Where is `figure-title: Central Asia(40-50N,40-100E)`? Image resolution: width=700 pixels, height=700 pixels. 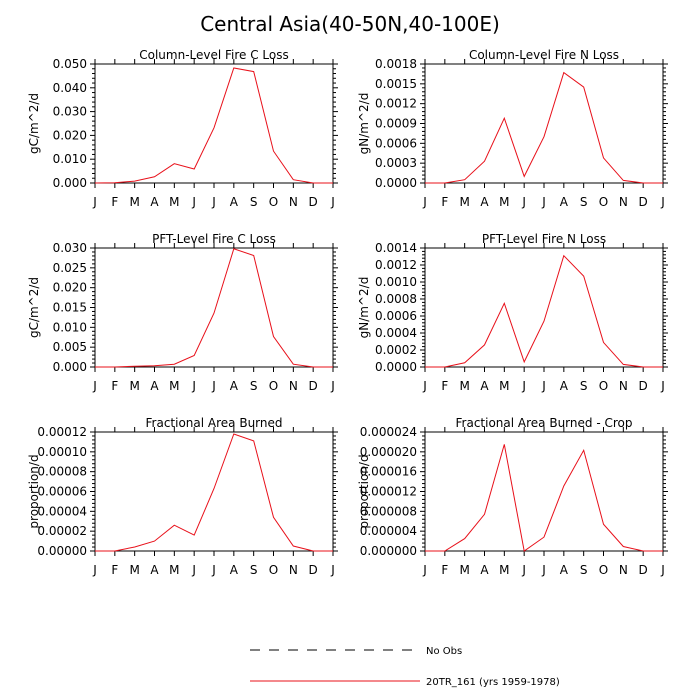 figure-title: Central Asia(40-50N,40-100E) is located at coordinates (350, 24).